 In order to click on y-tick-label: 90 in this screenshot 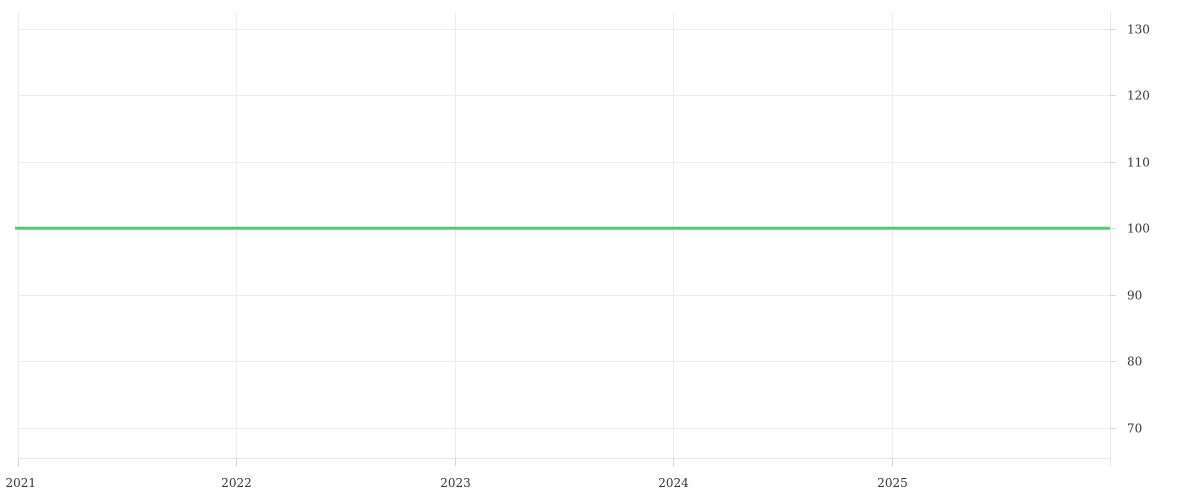, I will do `click(1134, 296)`.